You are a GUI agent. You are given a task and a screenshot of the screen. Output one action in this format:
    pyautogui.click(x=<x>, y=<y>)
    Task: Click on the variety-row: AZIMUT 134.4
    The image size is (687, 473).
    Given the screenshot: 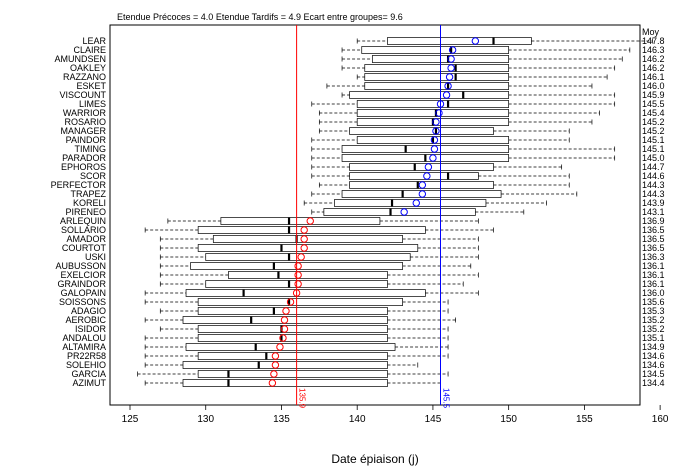 What is the action you would take?
    pyautogui.click(x=369, y=383)
    